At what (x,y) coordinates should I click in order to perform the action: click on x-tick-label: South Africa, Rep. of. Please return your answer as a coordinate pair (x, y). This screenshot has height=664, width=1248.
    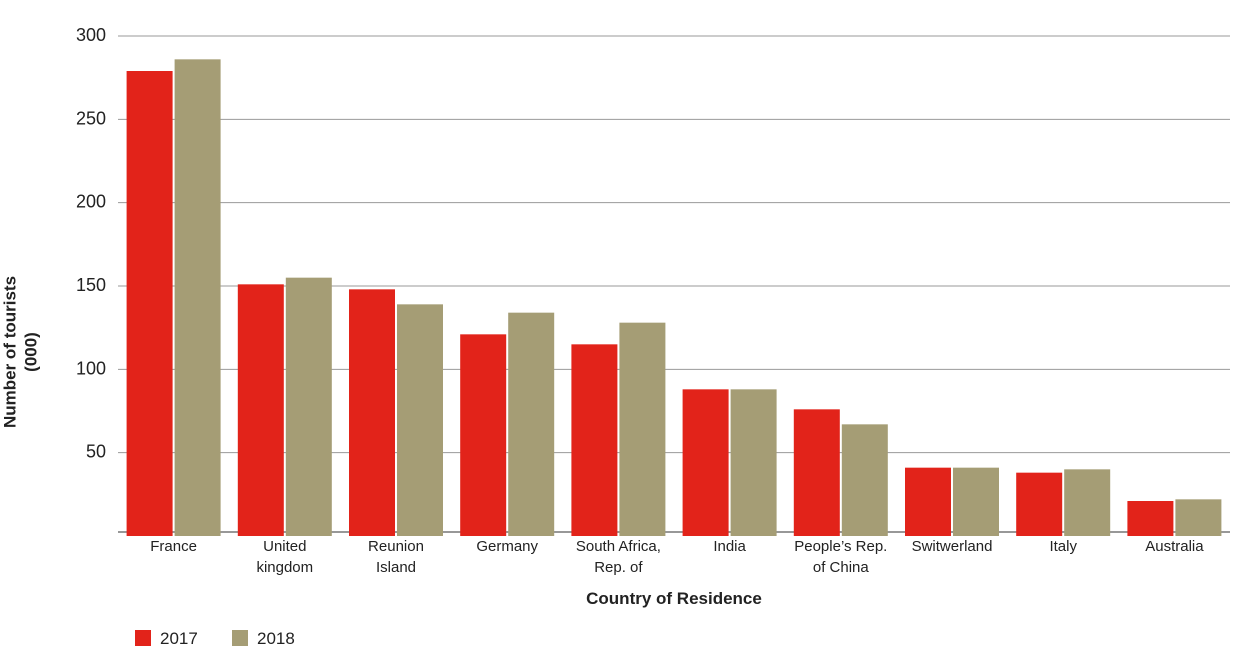
    Looking at the image, I should click on (618, 557).